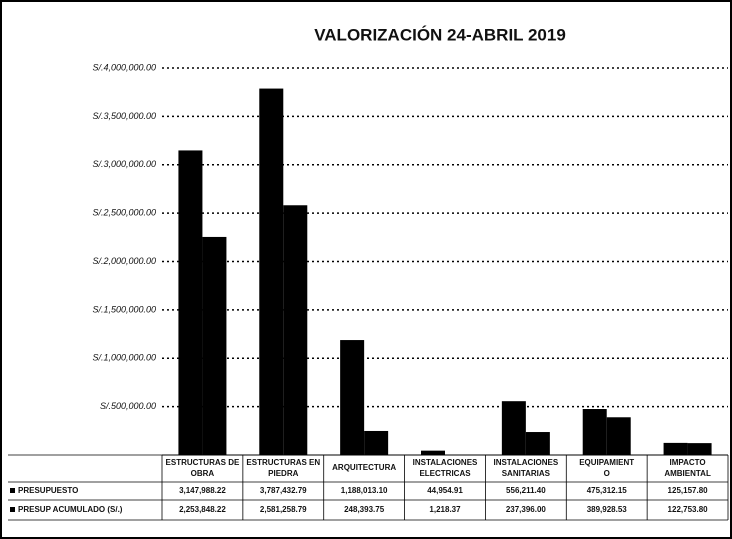  Describe the element at coordinates (124, 67) in the screenshot. I see `y-tick-label: S/.4,000,000.00` at that location.